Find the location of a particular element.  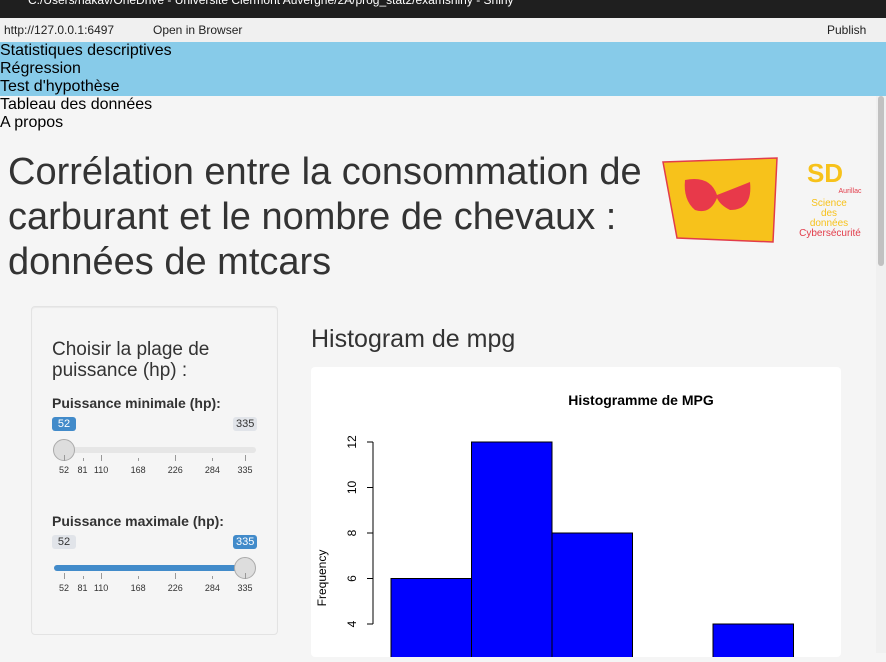

nav-item: Test d'hypothèse is located at coordinates (60, 86).